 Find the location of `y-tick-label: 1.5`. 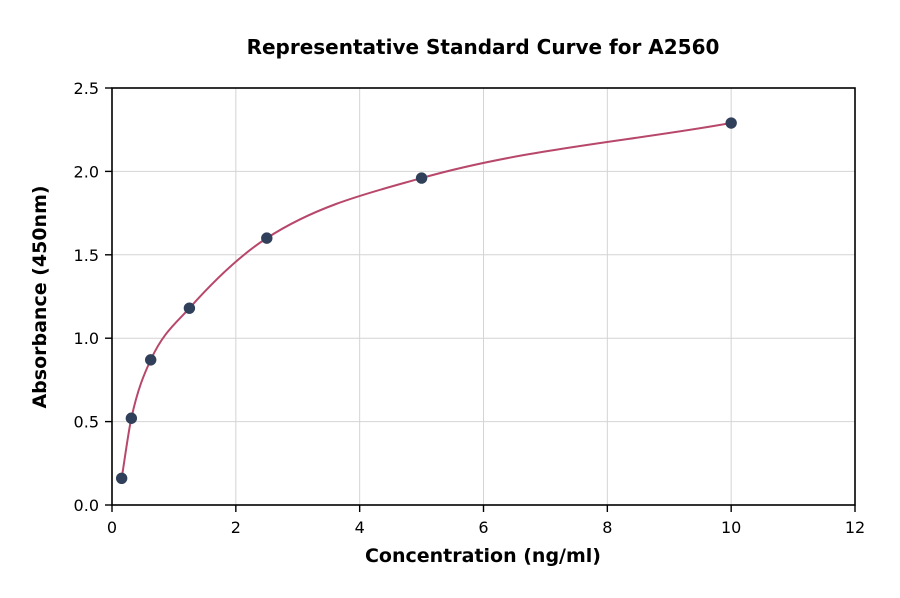

y-tick-label: 1.5 is located at coordinates (86, 255).